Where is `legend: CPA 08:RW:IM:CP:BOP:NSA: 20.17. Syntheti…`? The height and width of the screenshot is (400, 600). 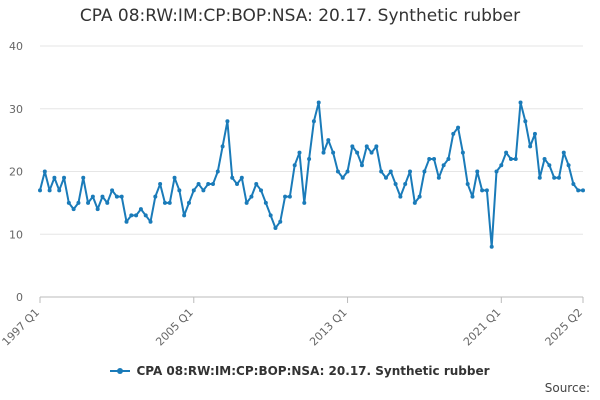
legend: CPA 08:RW:IM:CP:BOP:NSA: 20.17. Syntheti… is located at coordinates (300, 371).